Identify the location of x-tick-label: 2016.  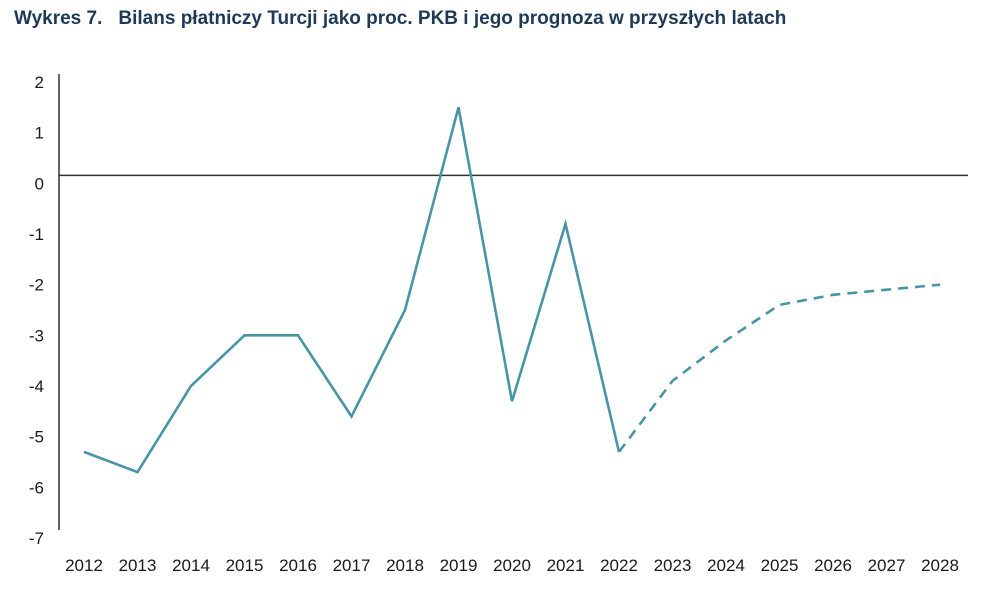
(298, 565).